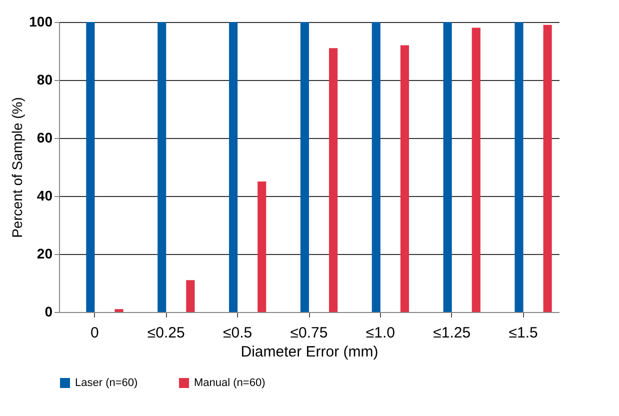 This screenshot has height=416, width=619. Describe the element at coordinates (17, 167) in the screenshot. I see `y-axis-title: Percent of Sample (%)` at that location.